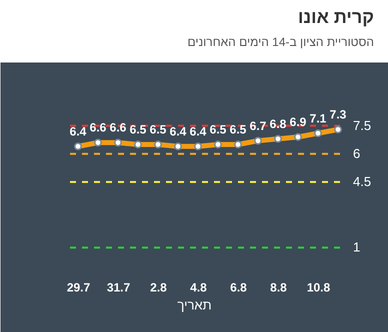 This screenshot has height=332, width=388. I want to click on ref-line-label: 1, so click(356, 247).